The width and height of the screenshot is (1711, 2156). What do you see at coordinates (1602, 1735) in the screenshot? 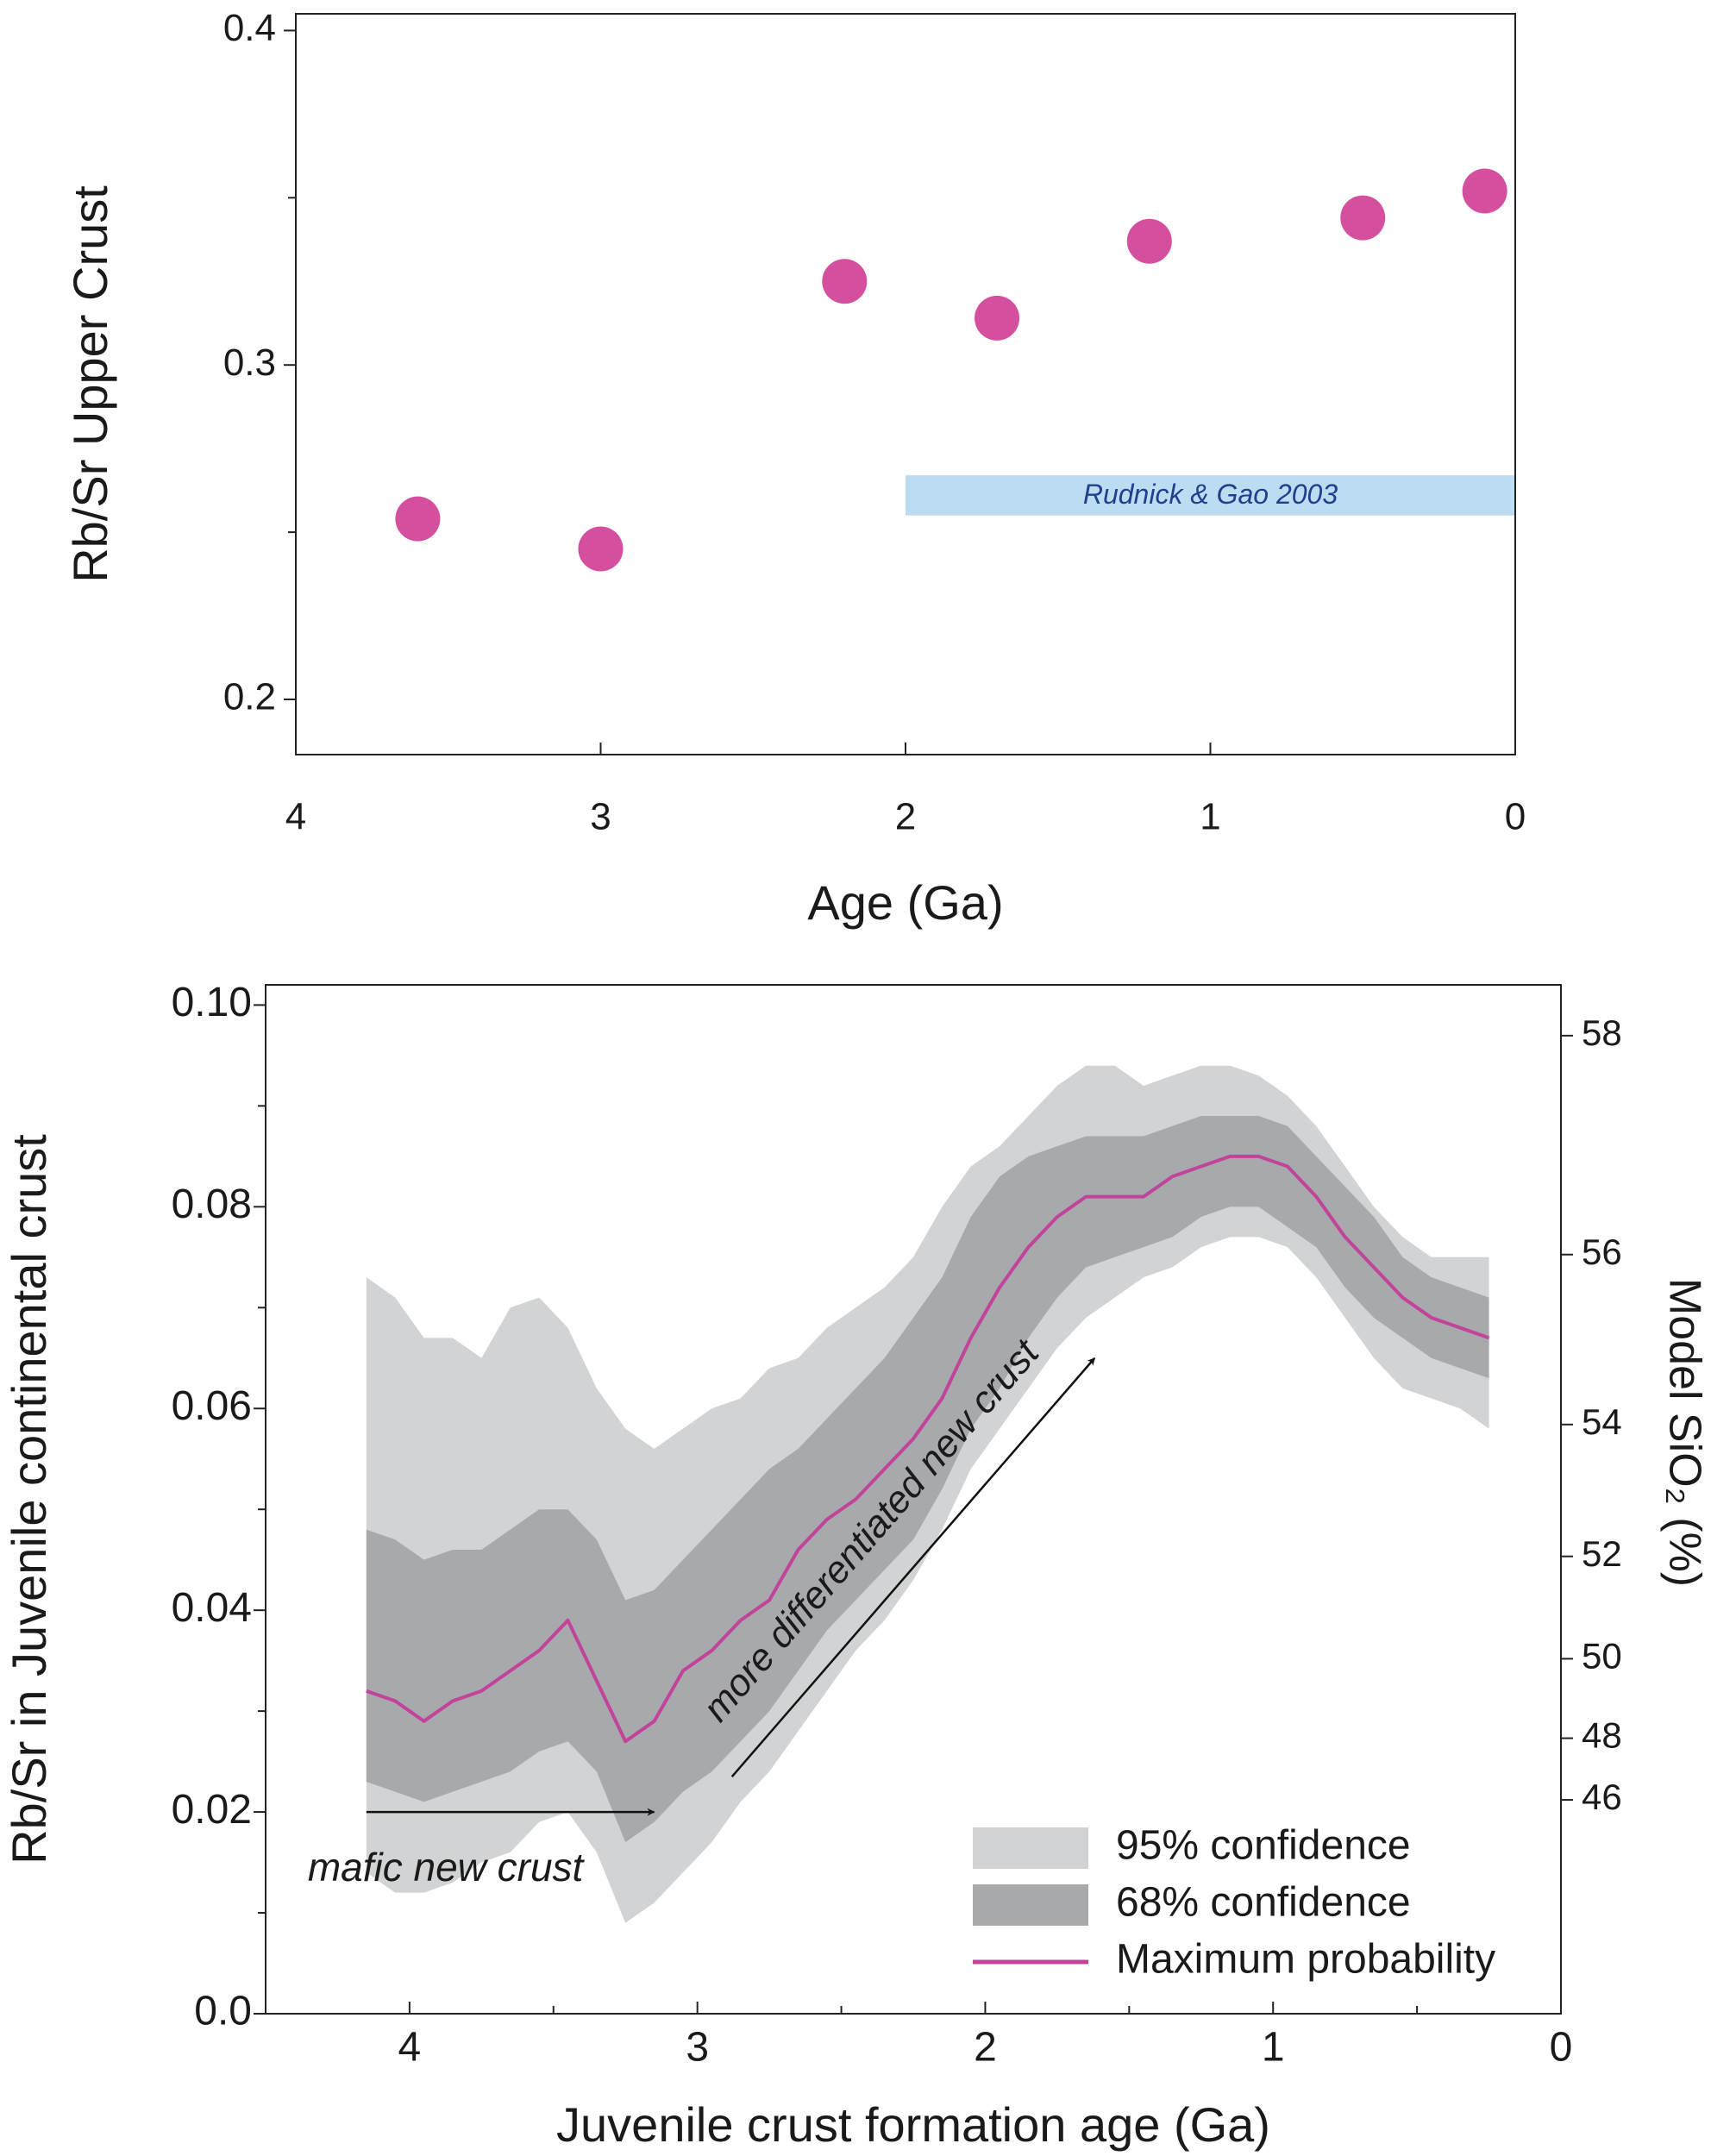
I see `y2-tick-label: 48` at bounding box center [1602, 1735].